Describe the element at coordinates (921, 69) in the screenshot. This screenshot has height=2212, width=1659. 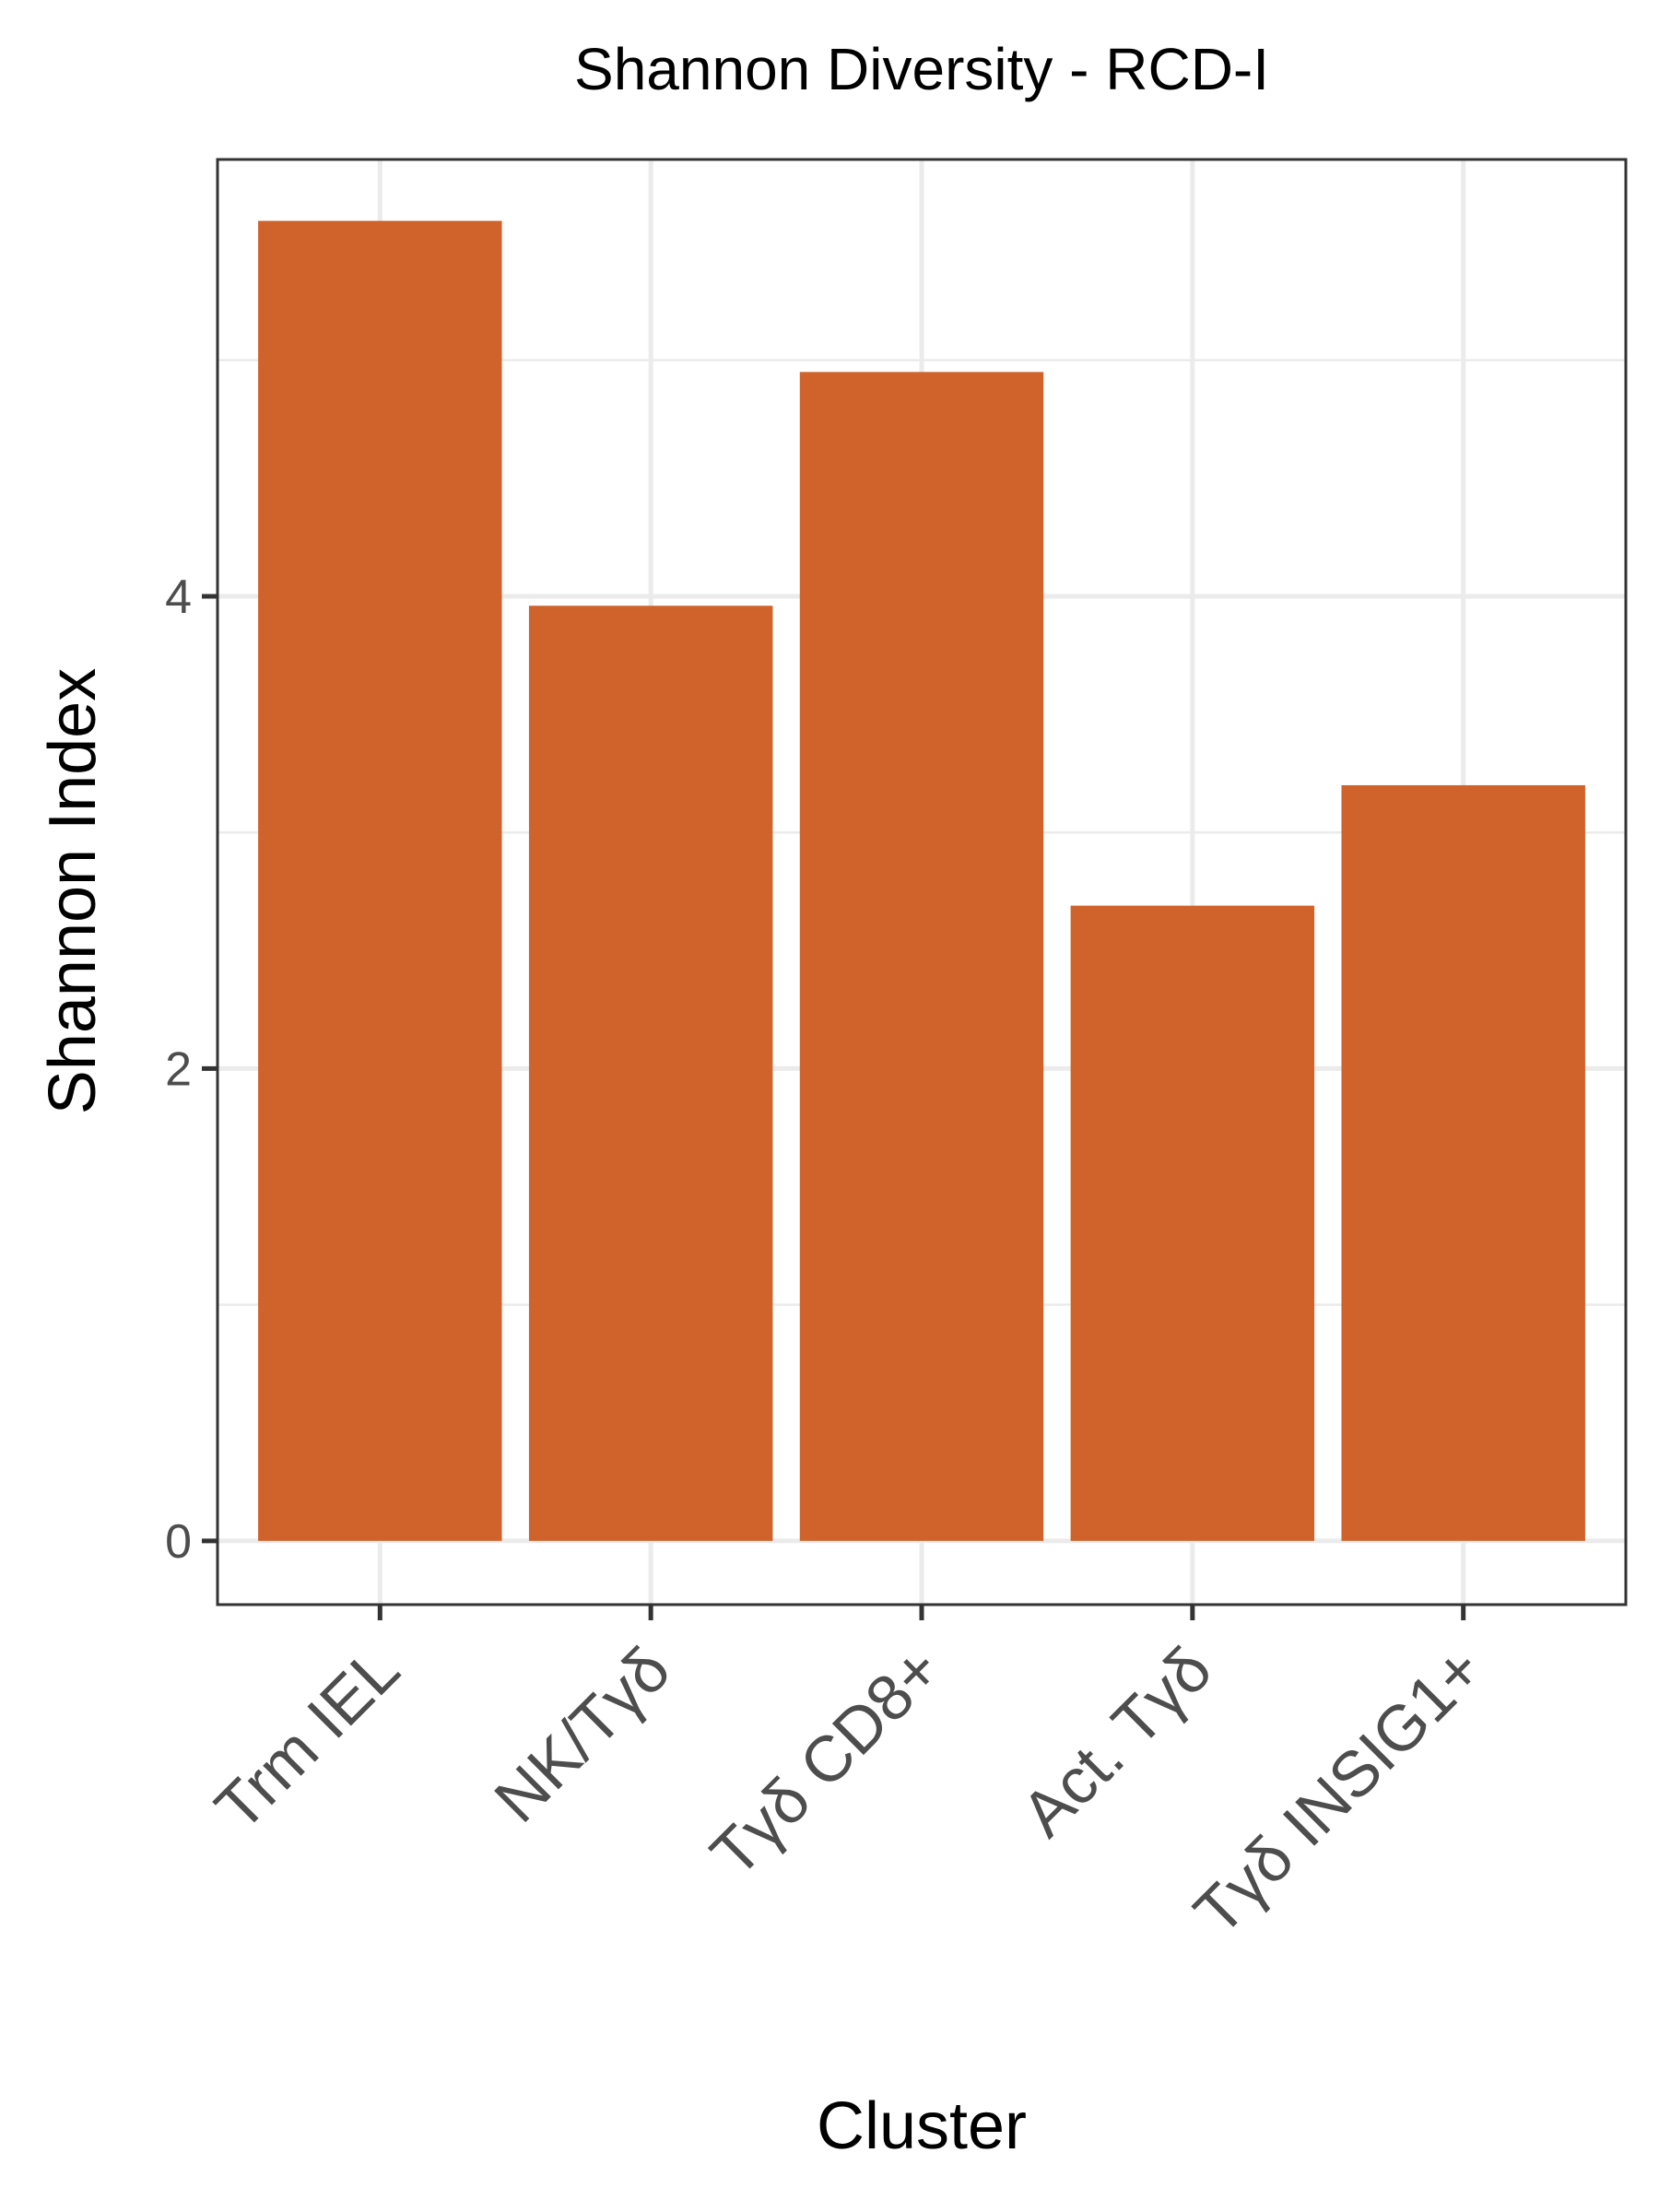
I see `chart-title: Shannon Diversity - RCD-I` at that location.